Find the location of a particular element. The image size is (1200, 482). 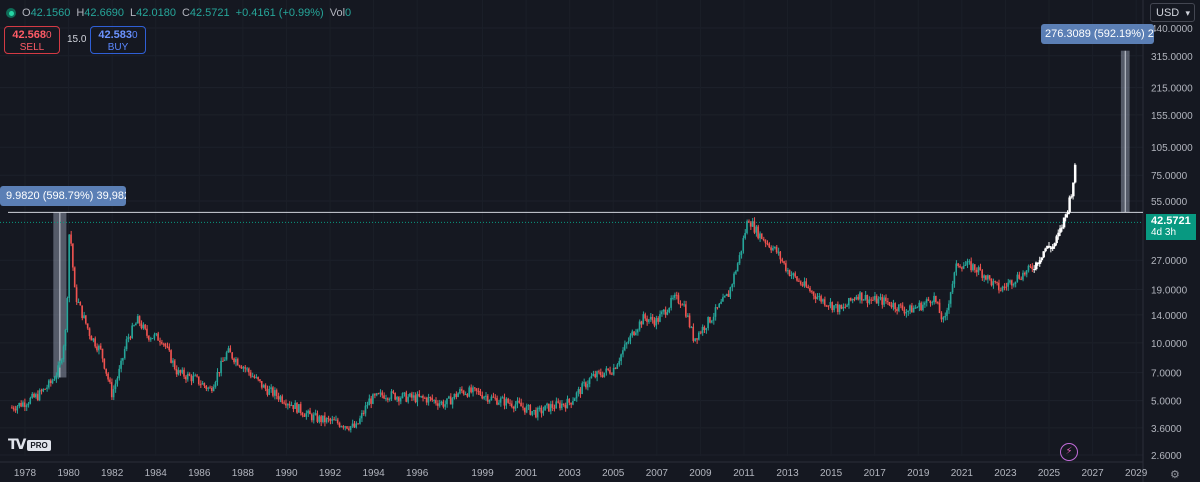

status-dot-icon is located at coordinates (11, 13).